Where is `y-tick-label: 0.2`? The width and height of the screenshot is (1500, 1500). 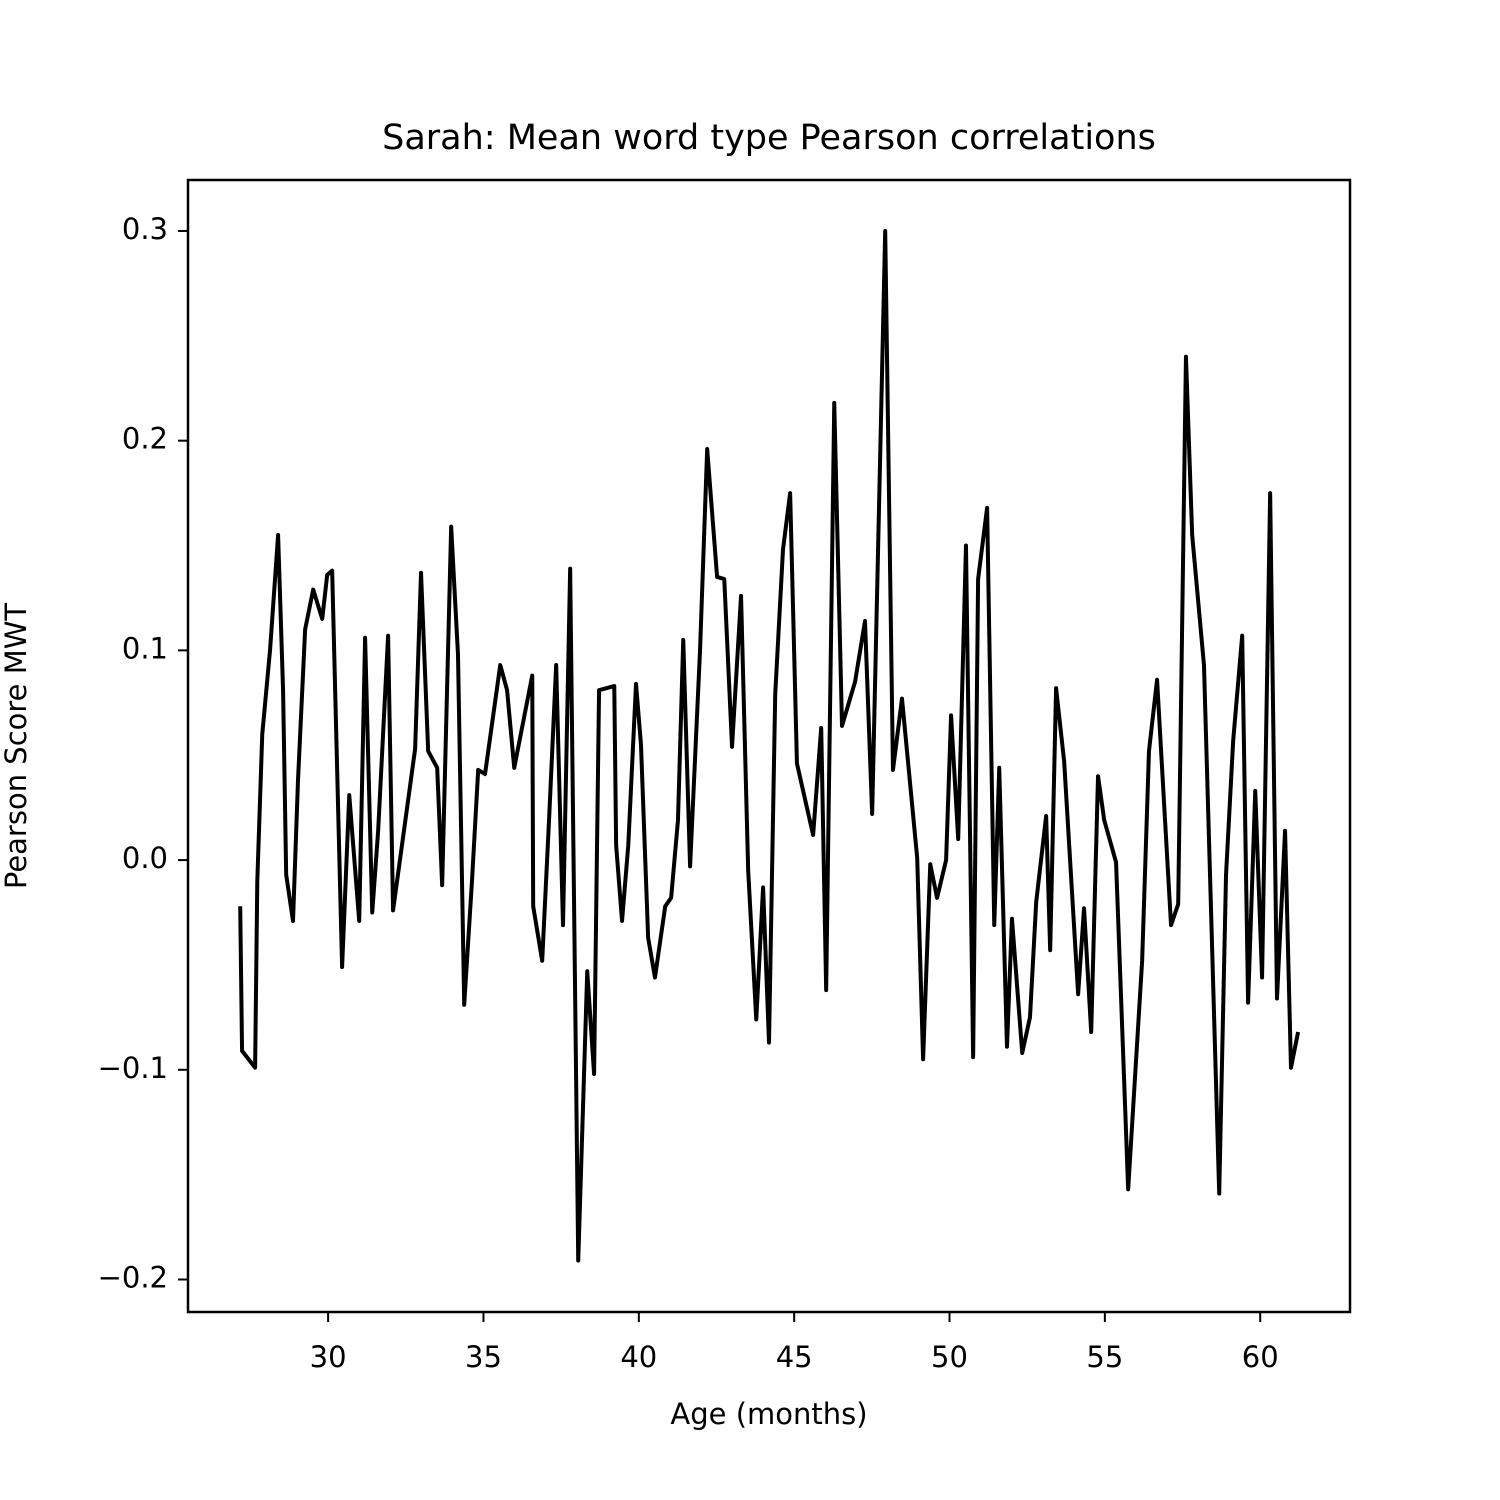
y-tick-label: 0.2 is located at coordinates (145, 439).